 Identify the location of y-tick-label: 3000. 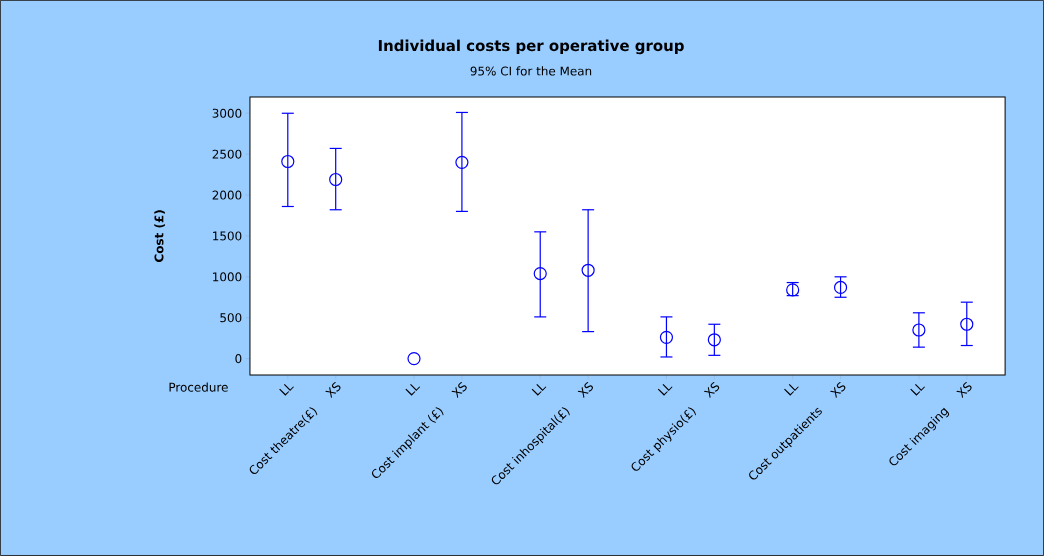
(227, 113).